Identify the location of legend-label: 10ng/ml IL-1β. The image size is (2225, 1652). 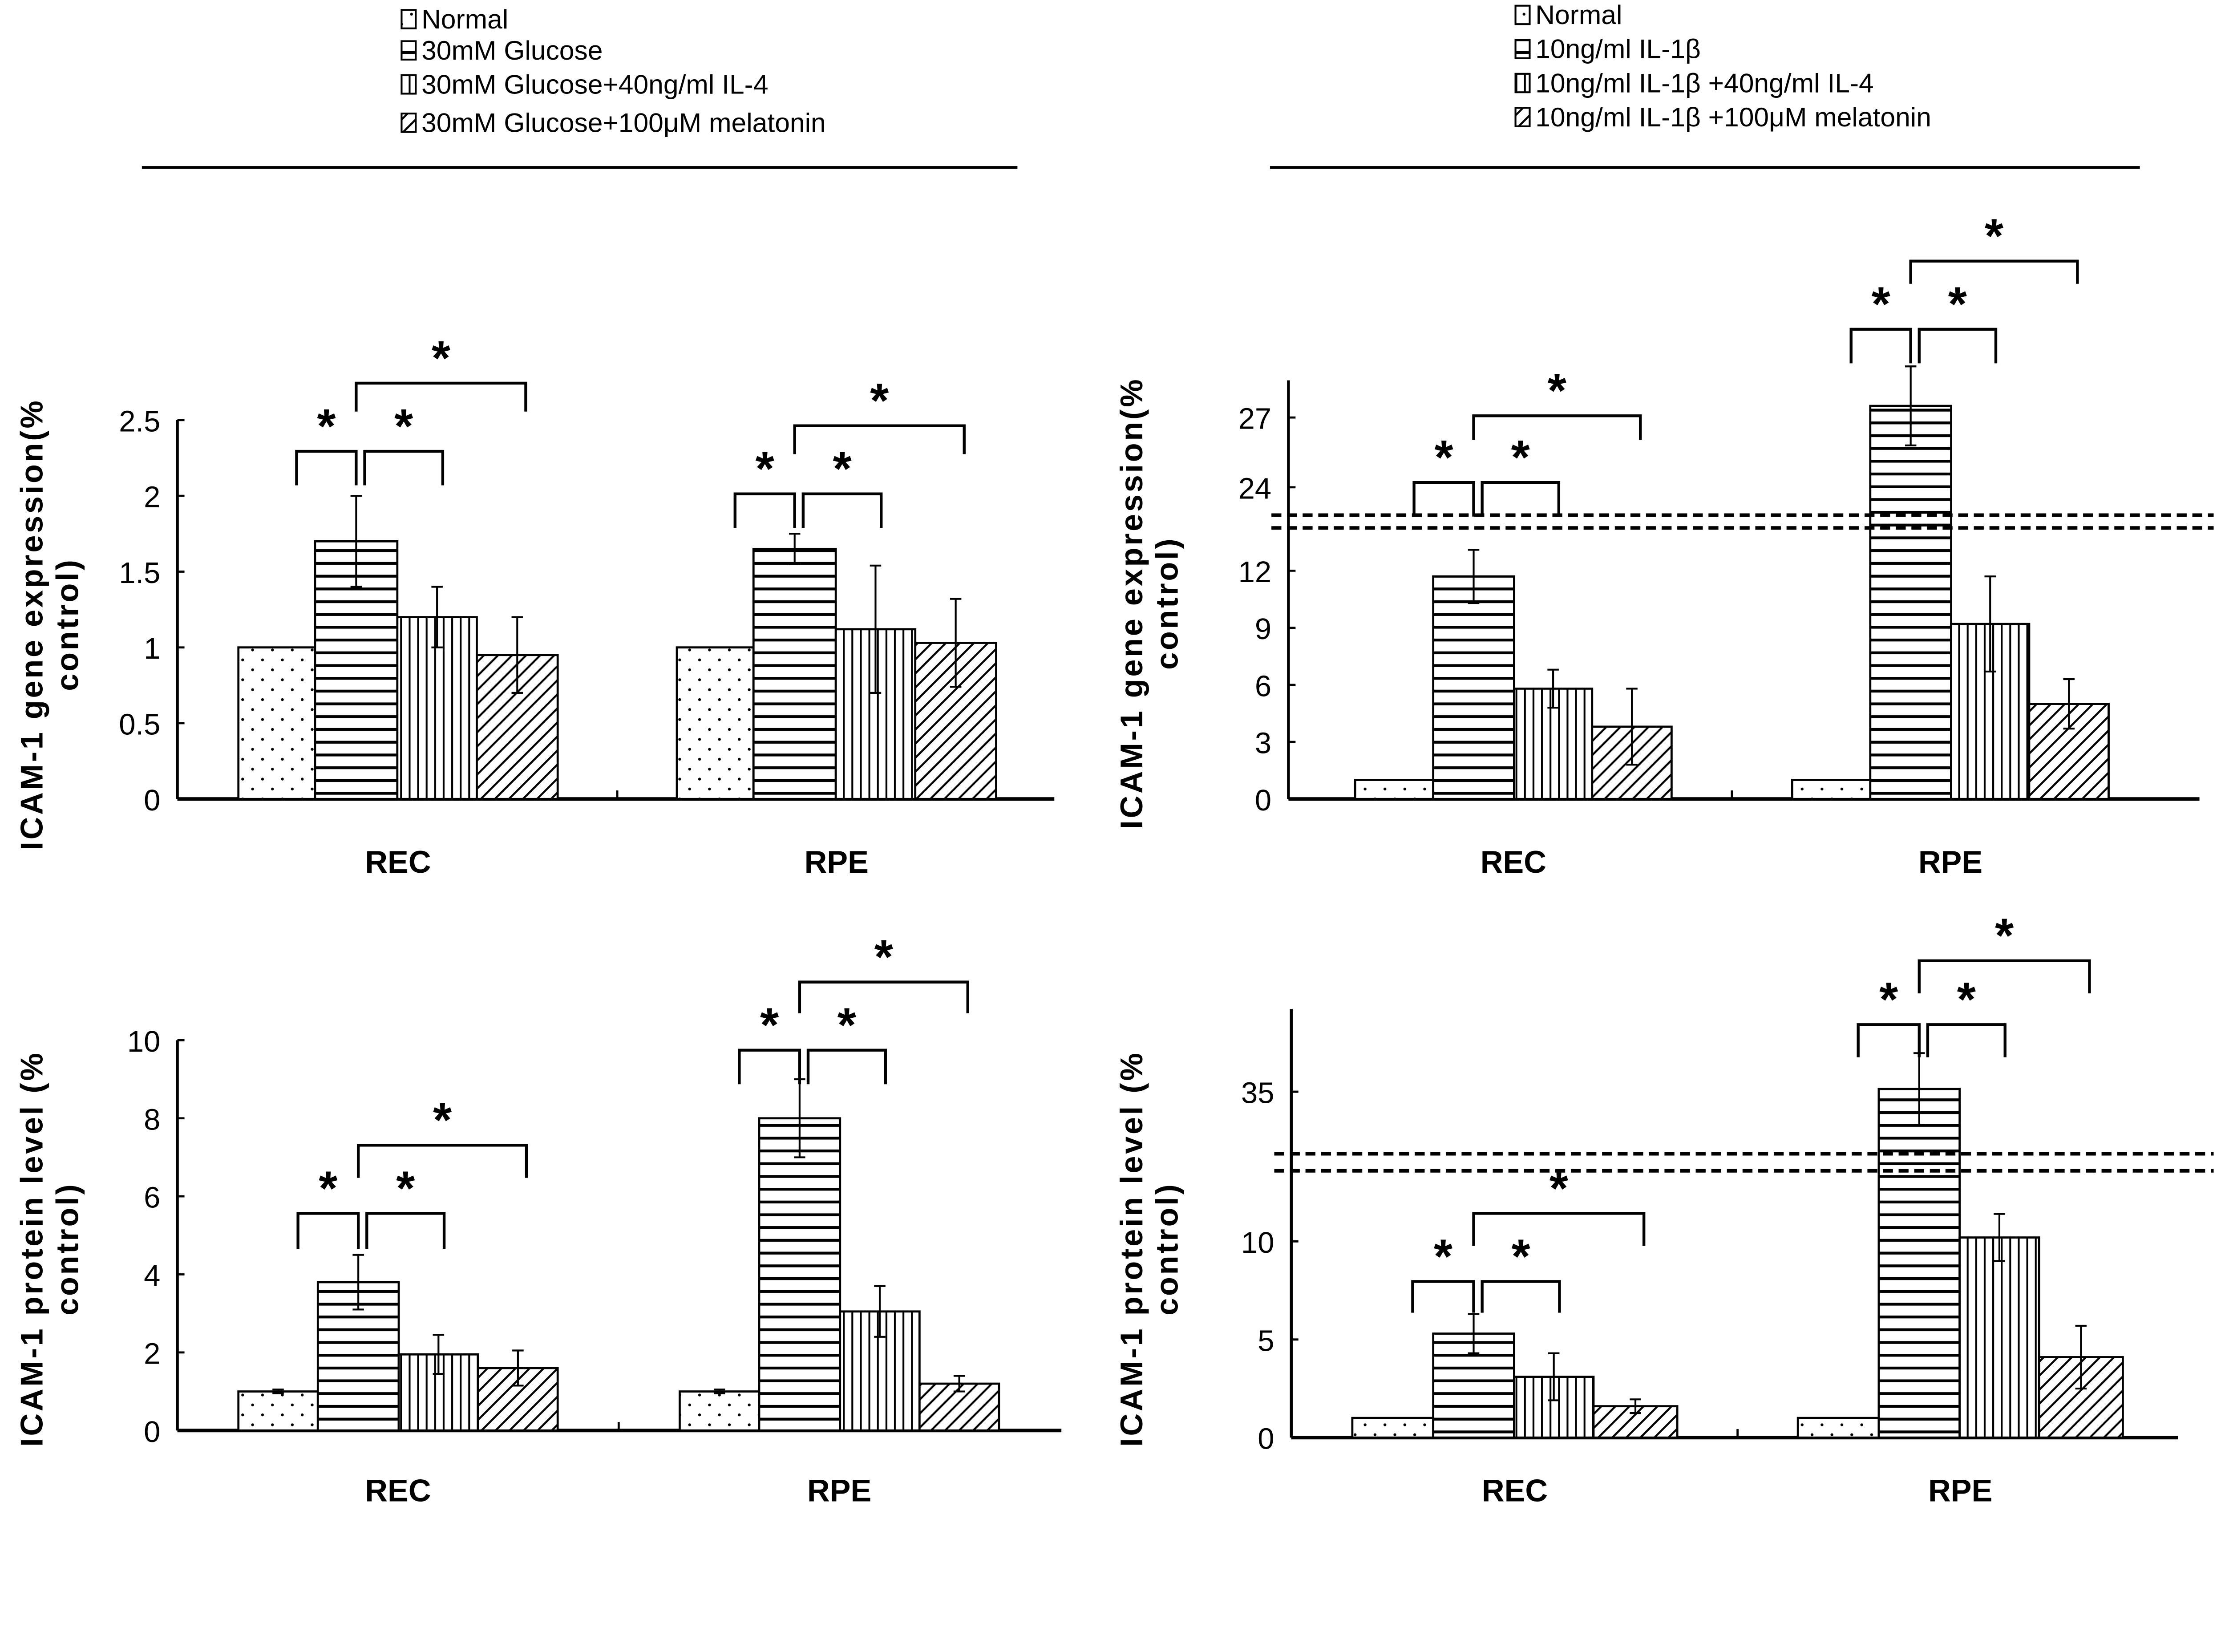
(1618, 49).